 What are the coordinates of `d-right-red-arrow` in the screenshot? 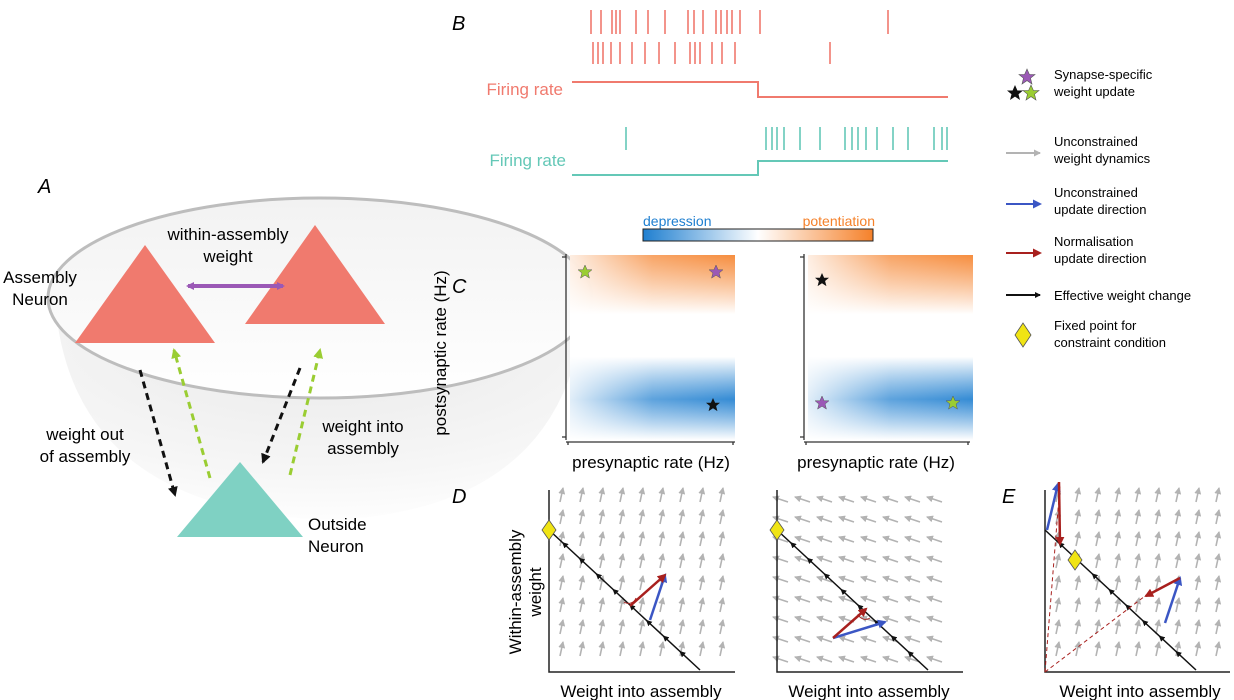 It's located at (850, 623).